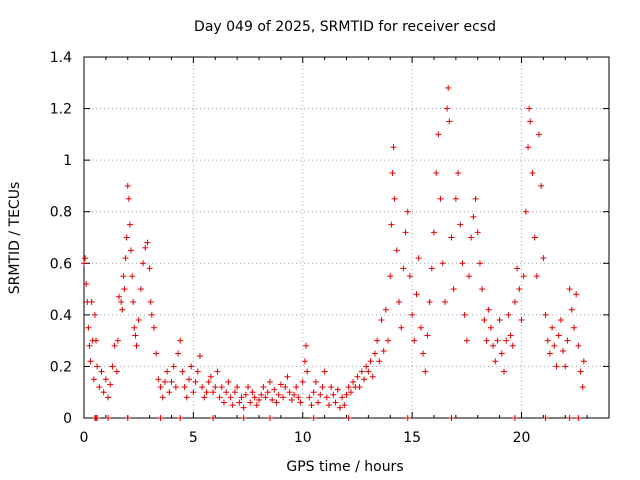 The image size is (640, 480). What do you see at coordinates (61, 58) in the screenshot?
I see `y-tick-label: 1.4` at bounding box center [61, 58].